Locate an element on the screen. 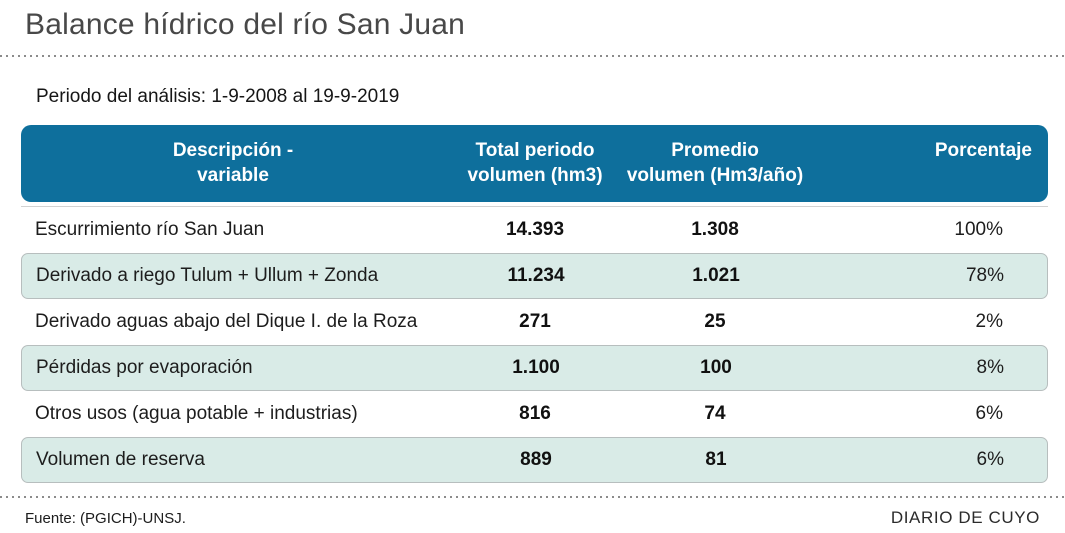 This screenshot has height=533, width=1065. row-average-volume: 1.021 is located at coordinates (716, 275).